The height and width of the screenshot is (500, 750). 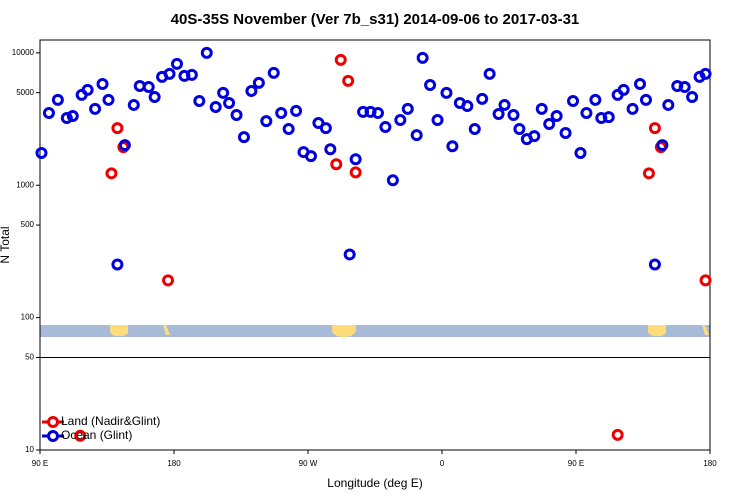 I want to click on y-tick-label: 50, so click(x=29, y=357).